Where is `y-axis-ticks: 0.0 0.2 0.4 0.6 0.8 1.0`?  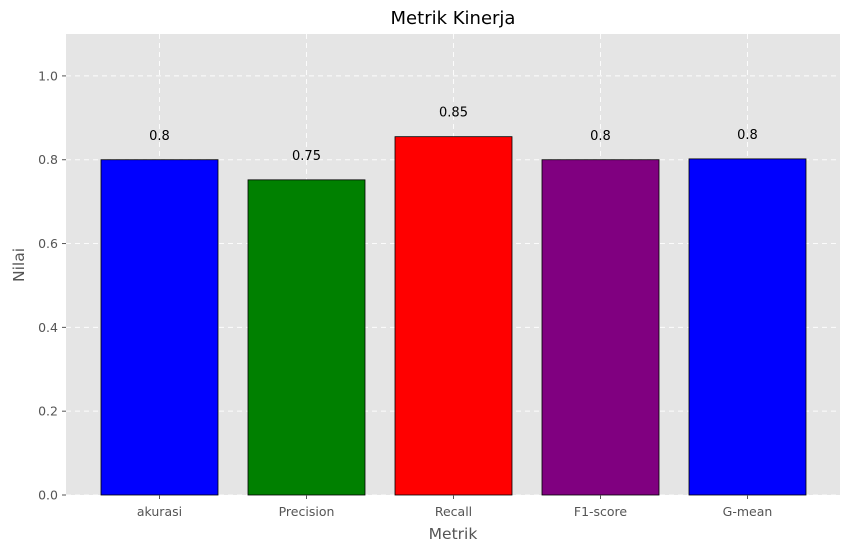
y-axis-ticks: 0.0 0.2 0.4 0.6 0.8 1.0 is located at coordinates (52, 285).